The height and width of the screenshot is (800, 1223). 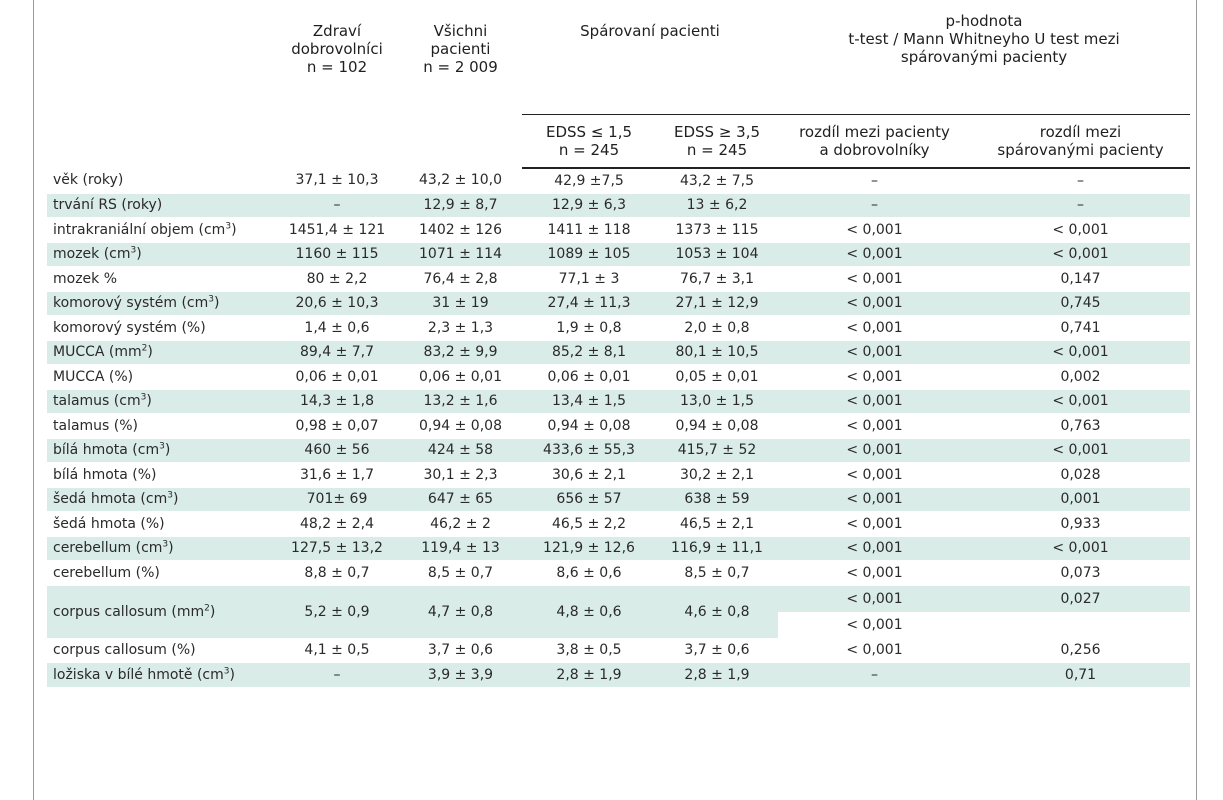 I want to click on cell-all: 1071 ± 114, so click(x=460, y=254).